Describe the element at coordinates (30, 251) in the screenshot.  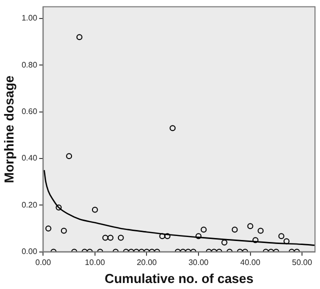
I see `y-tick-label: 0.00` at that location.